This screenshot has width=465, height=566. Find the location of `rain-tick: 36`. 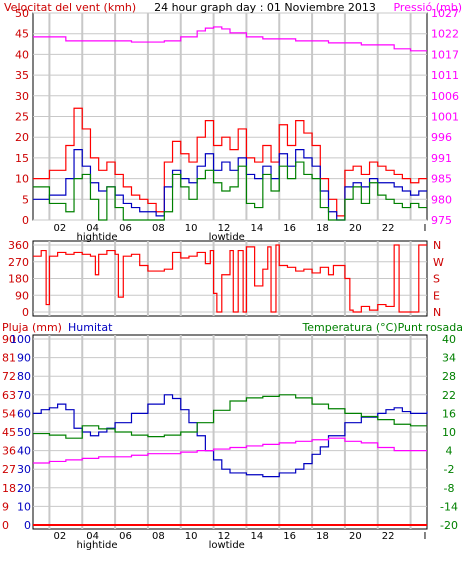

rain-tick: 36 is located at coordinates (9, 451).